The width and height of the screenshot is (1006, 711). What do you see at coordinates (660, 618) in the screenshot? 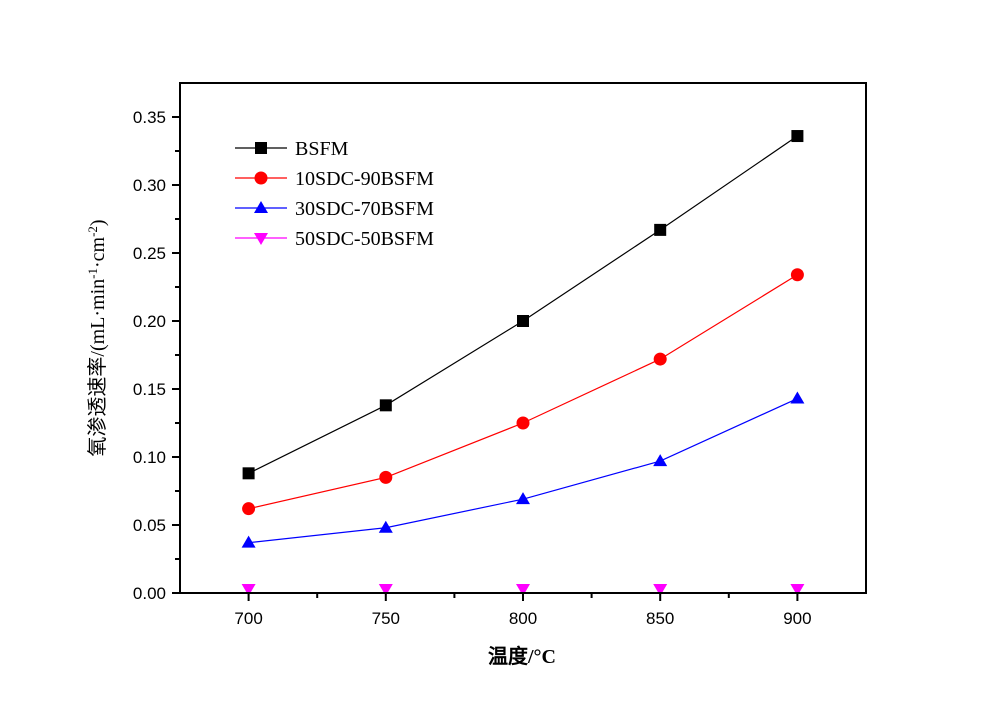
I see `x-tick-label: 850` at bounding box center [660, 618].